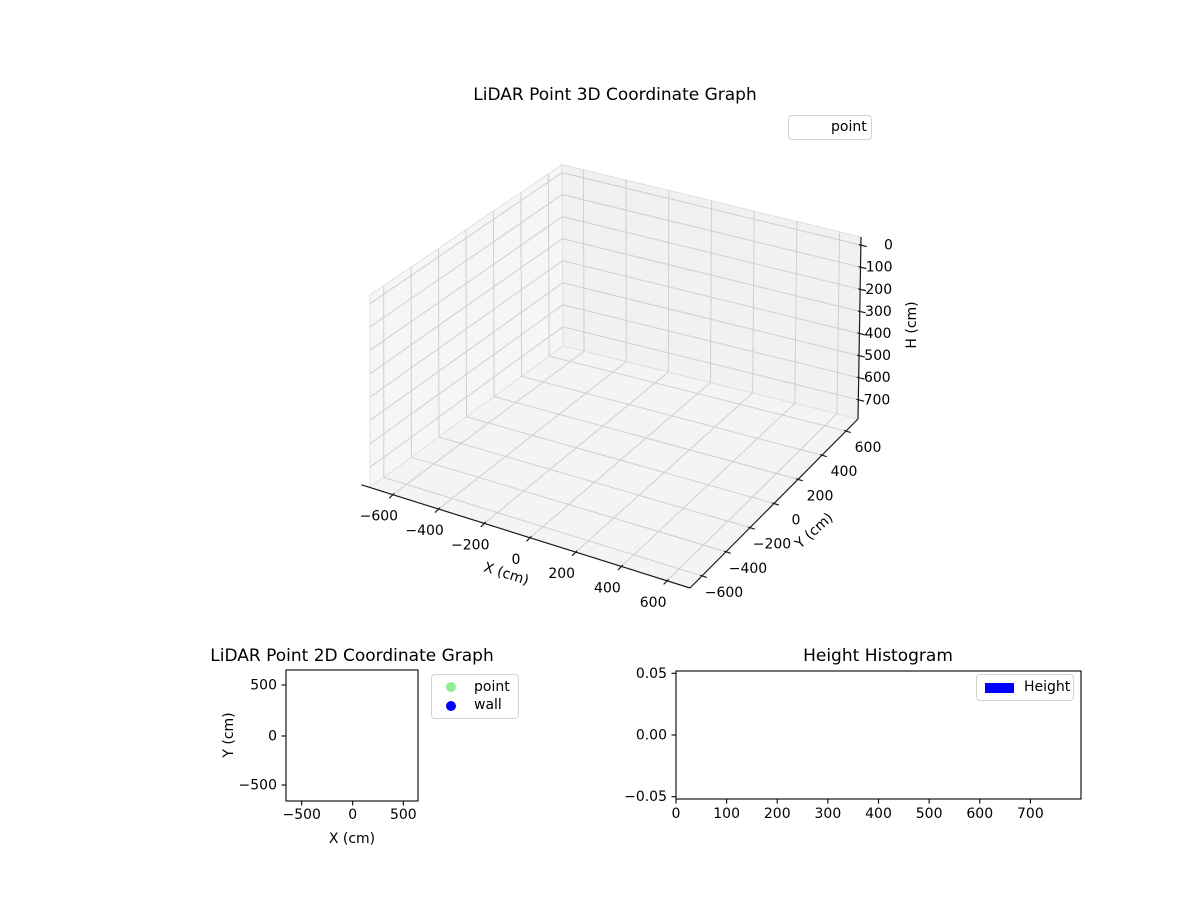  I want to click on tick-label-y-hist: −0.05, so click(645, 797).